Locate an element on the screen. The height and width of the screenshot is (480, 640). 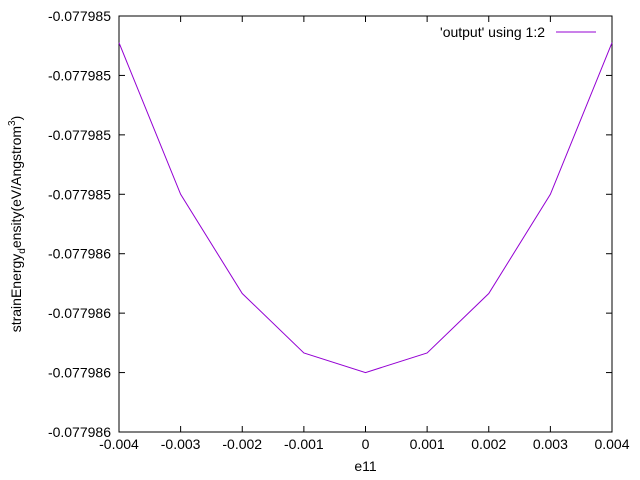
x-tick-label: 0.003 is located at coordinates (550, 444).